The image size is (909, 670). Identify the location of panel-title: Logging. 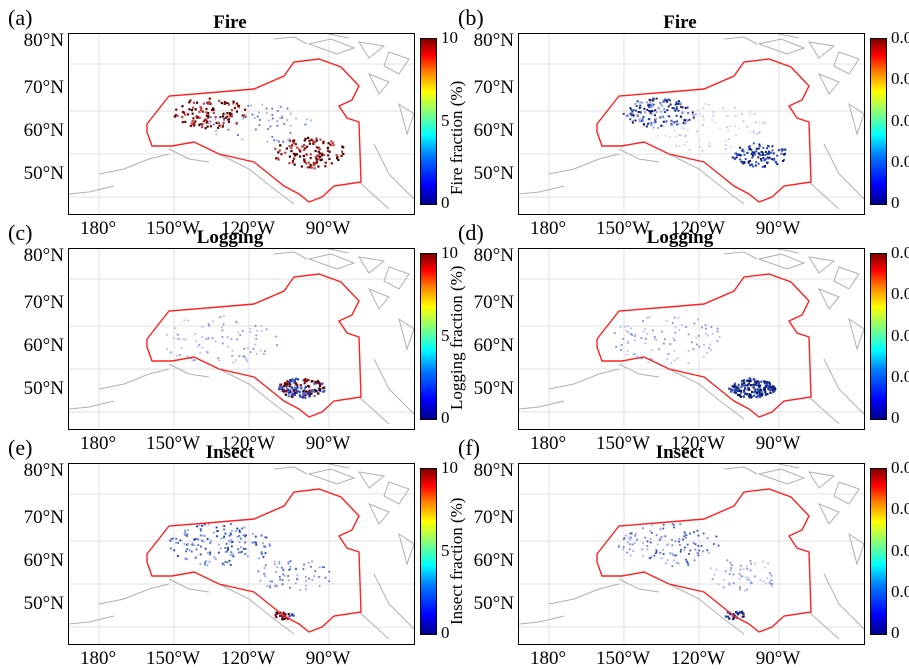
(230, 237).